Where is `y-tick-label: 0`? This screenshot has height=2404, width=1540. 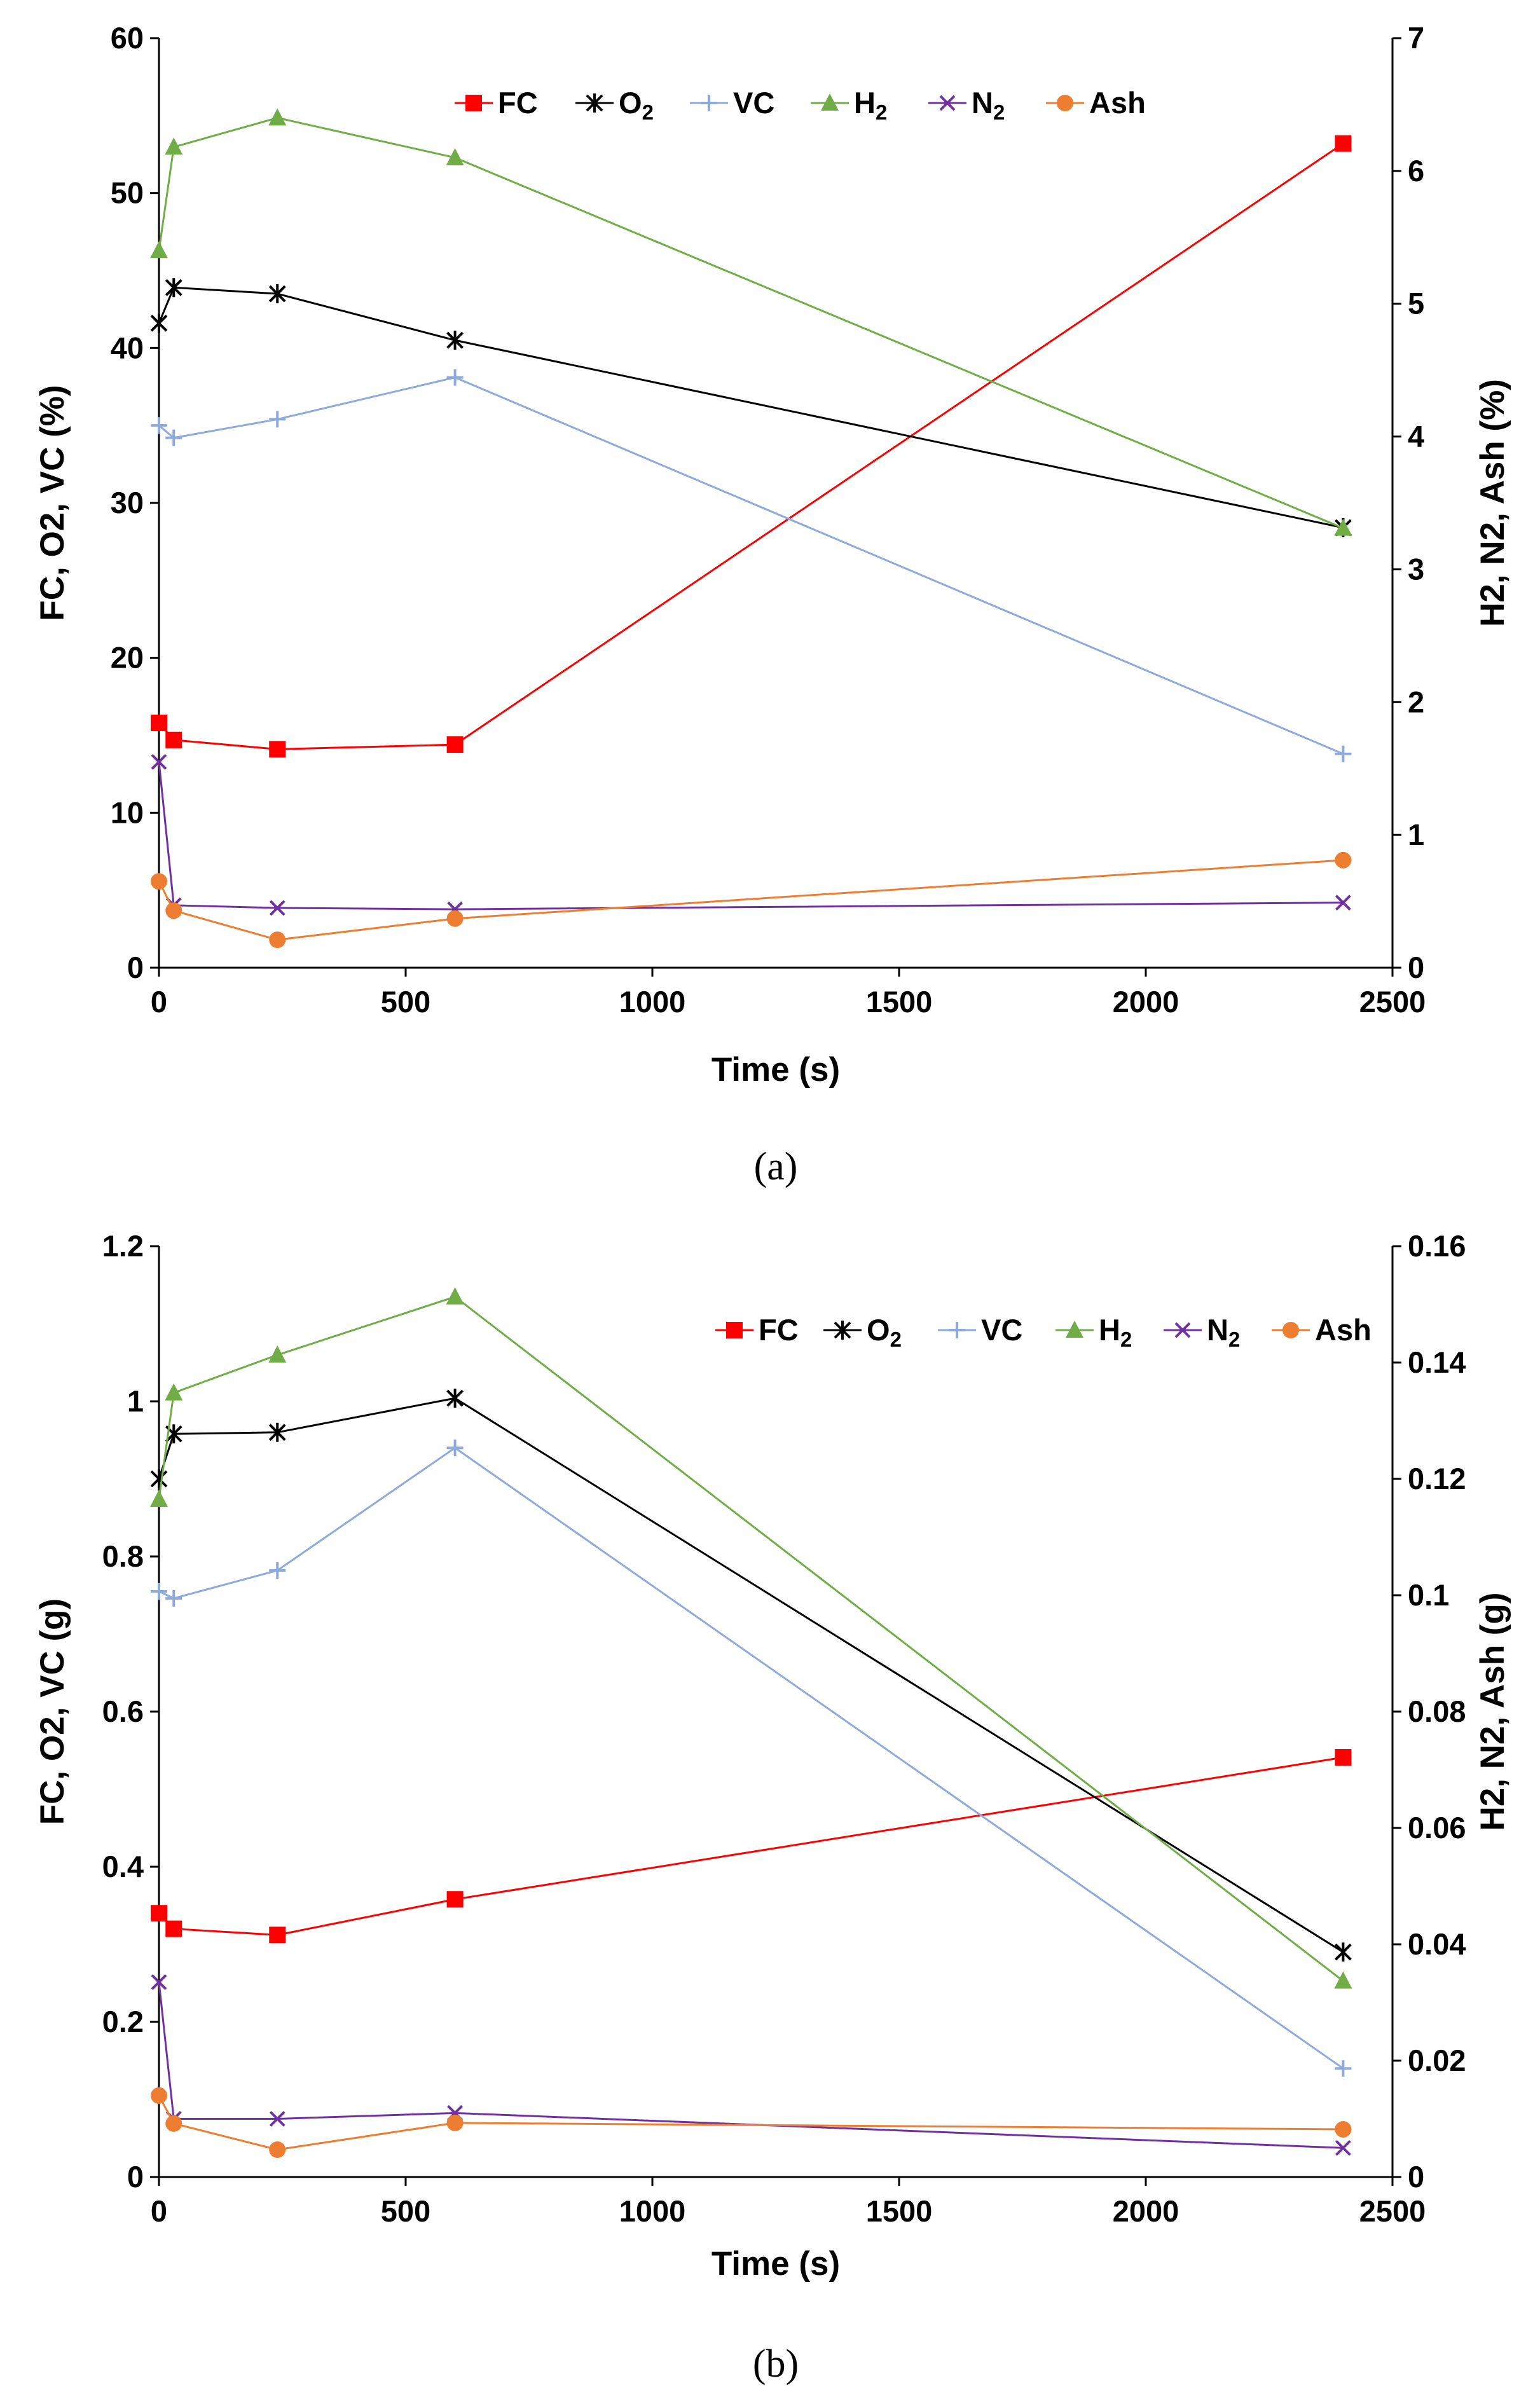 y-tick-label: 0 is located at coordinates (135, 967).